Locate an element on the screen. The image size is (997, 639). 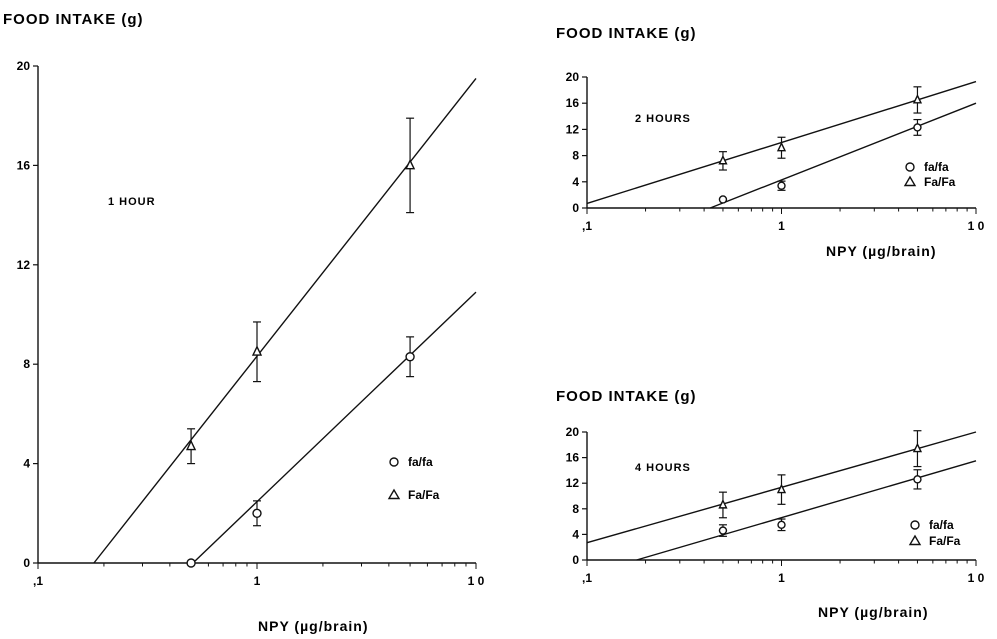
panel-label: 1 HOUR is located at coordinates (132, 202).